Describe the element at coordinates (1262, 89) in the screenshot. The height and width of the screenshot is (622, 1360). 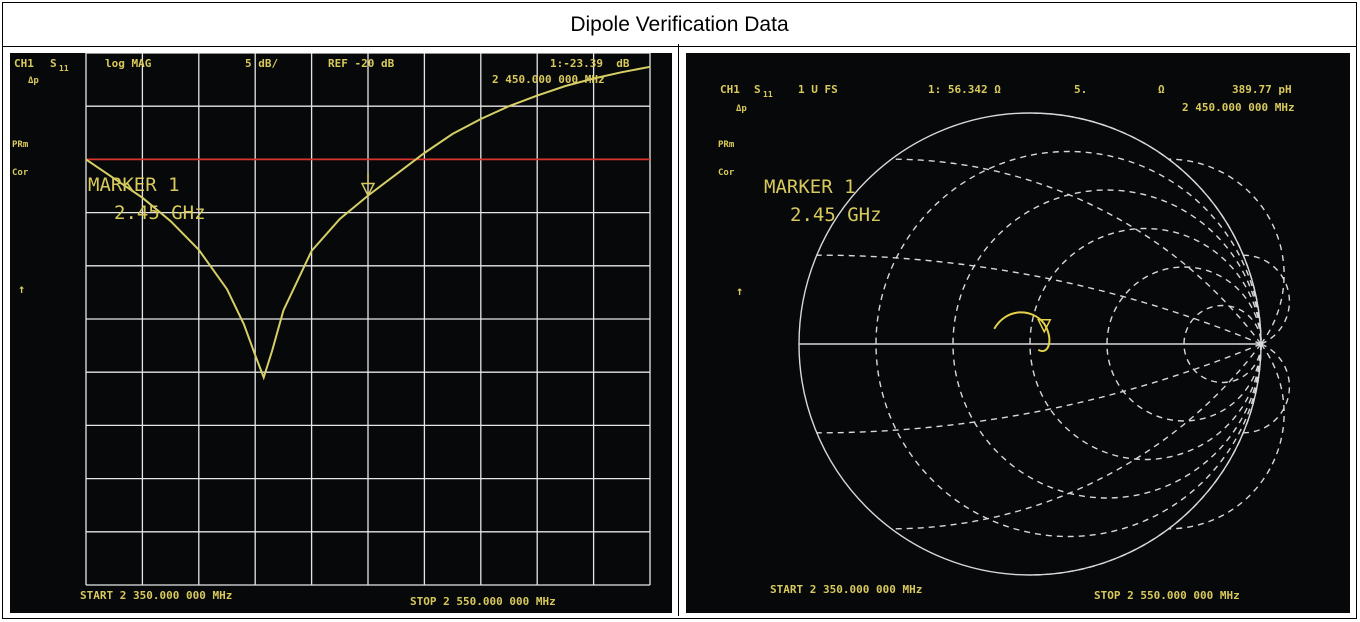
I see `reactance-readout: 389.77 pH` at that location.